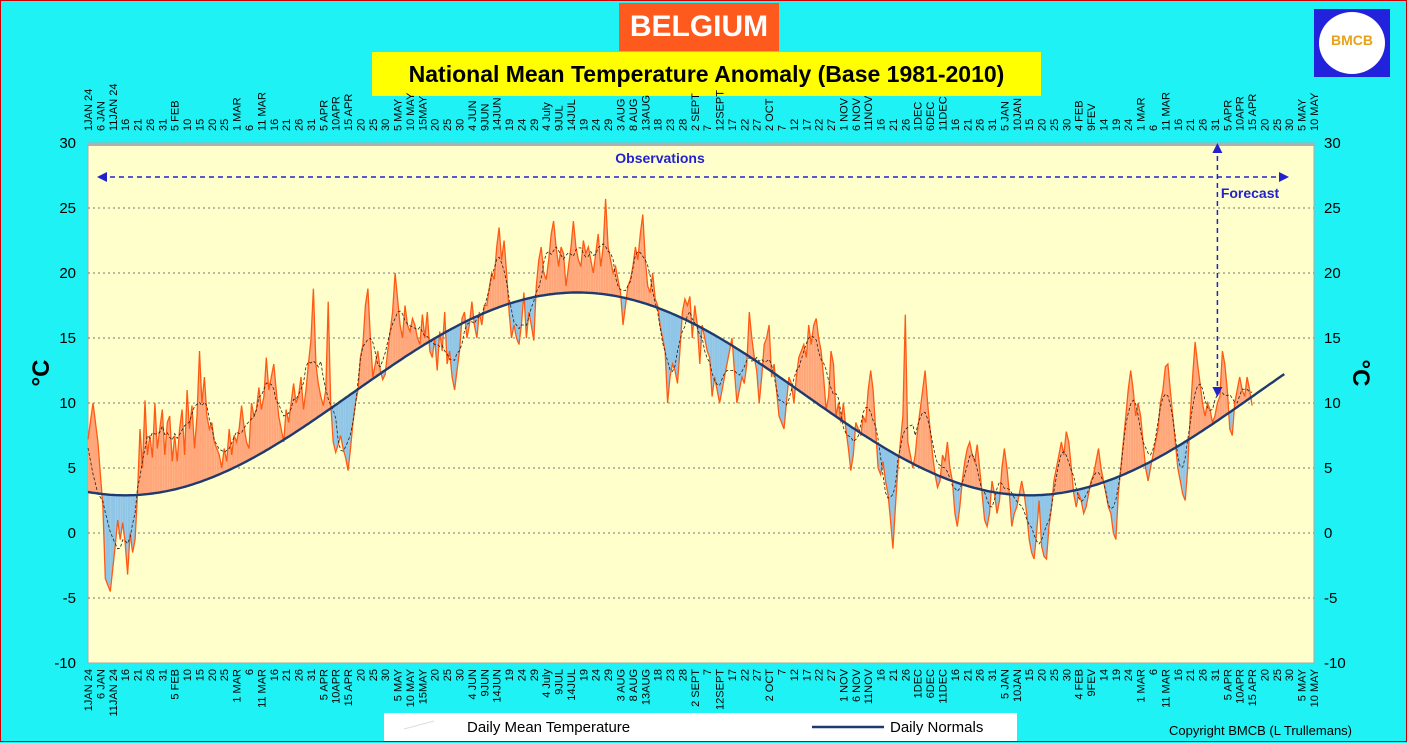  What do you see at coordinates (783, 672) in the screenshot?
I see `x-tick-label-bottom: 7` at bounding box center [783, 672].